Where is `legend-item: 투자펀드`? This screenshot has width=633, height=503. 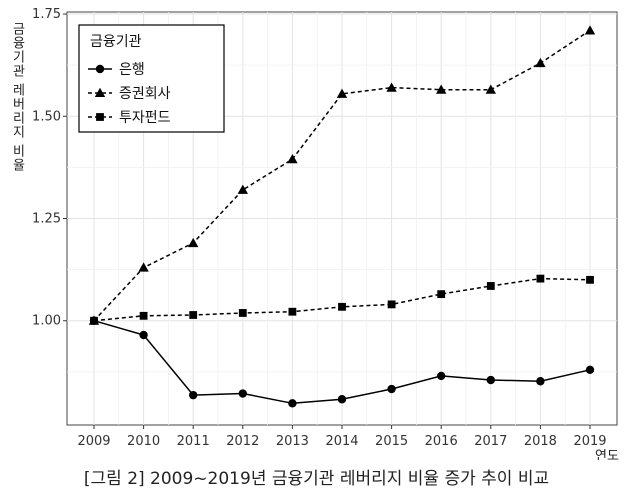 legend-item: 투자펀드 is located at coordinates (129, 118).